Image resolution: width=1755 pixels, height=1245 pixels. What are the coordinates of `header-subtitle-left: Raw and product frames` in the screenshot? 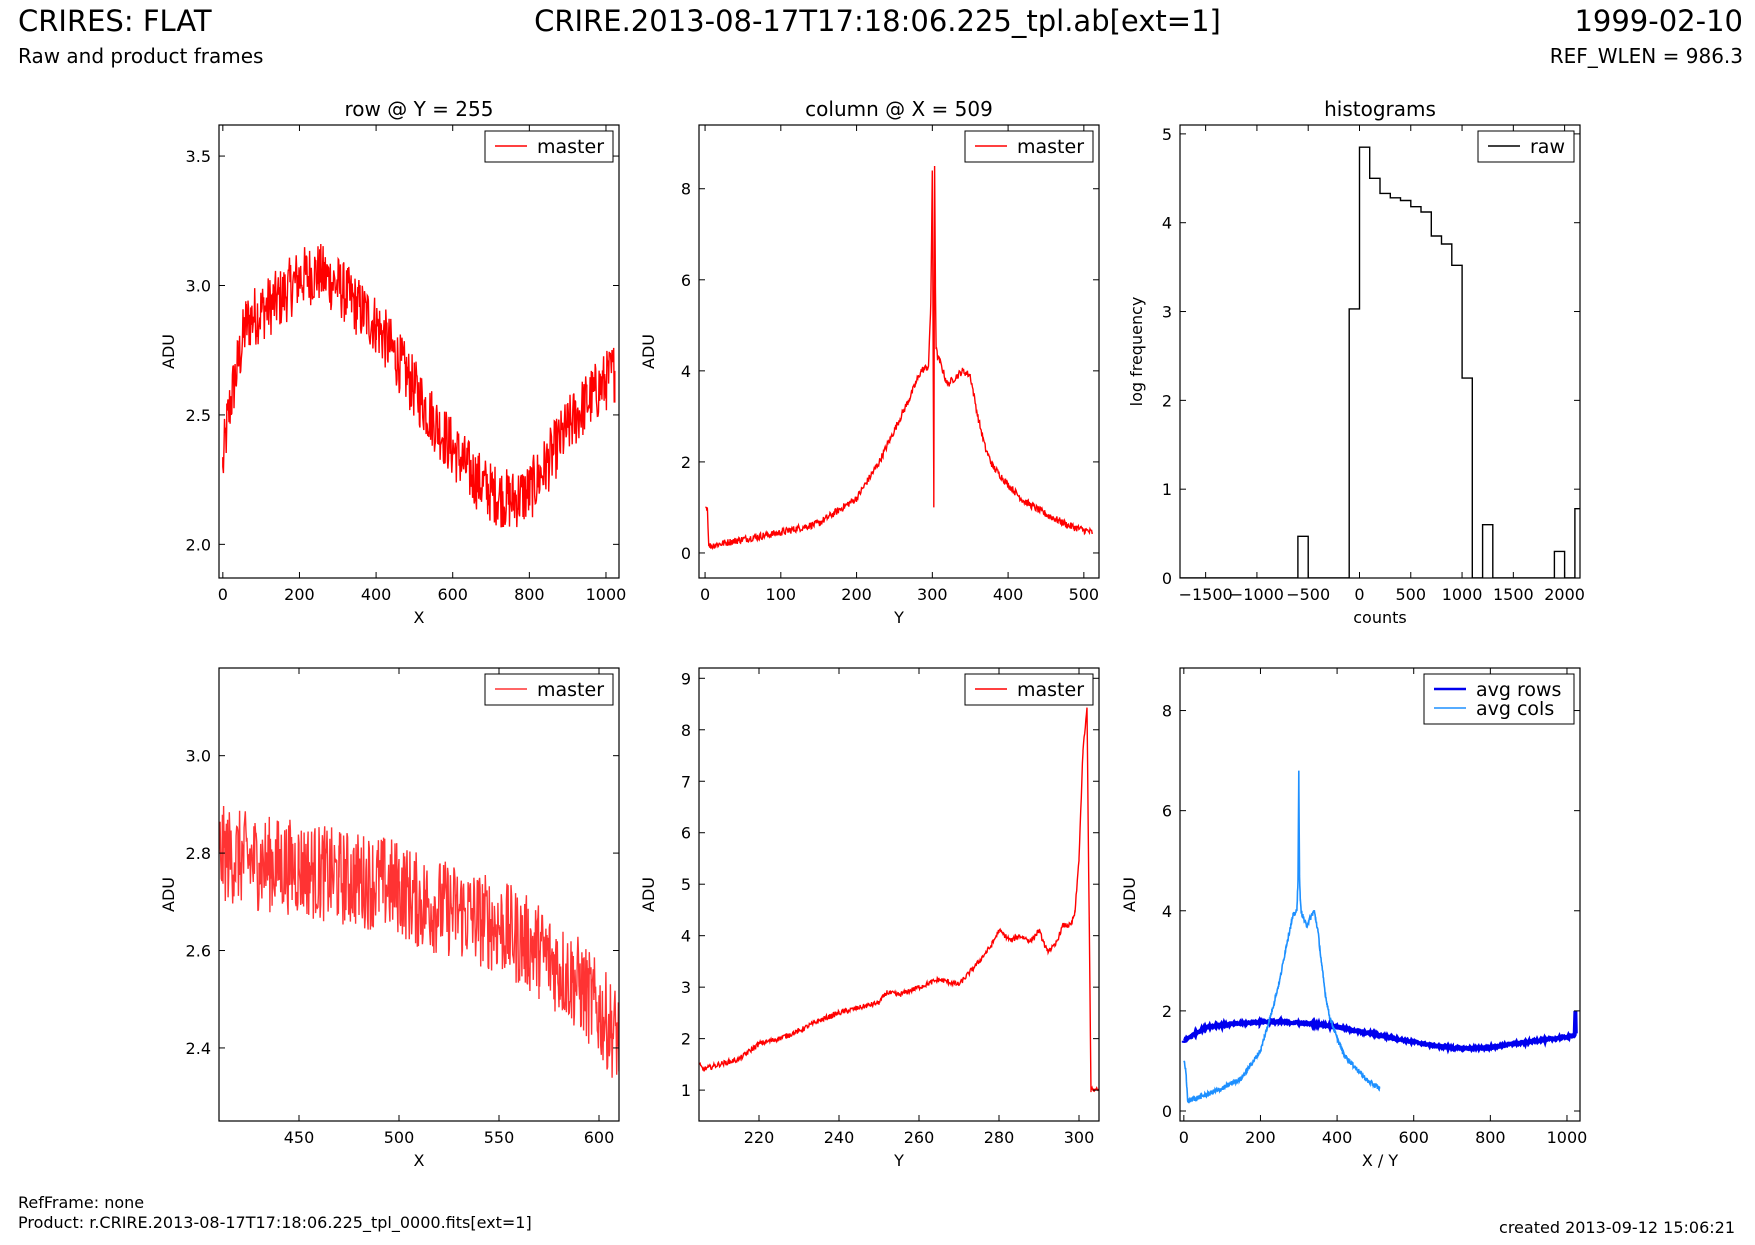 It's located at (141, 56).